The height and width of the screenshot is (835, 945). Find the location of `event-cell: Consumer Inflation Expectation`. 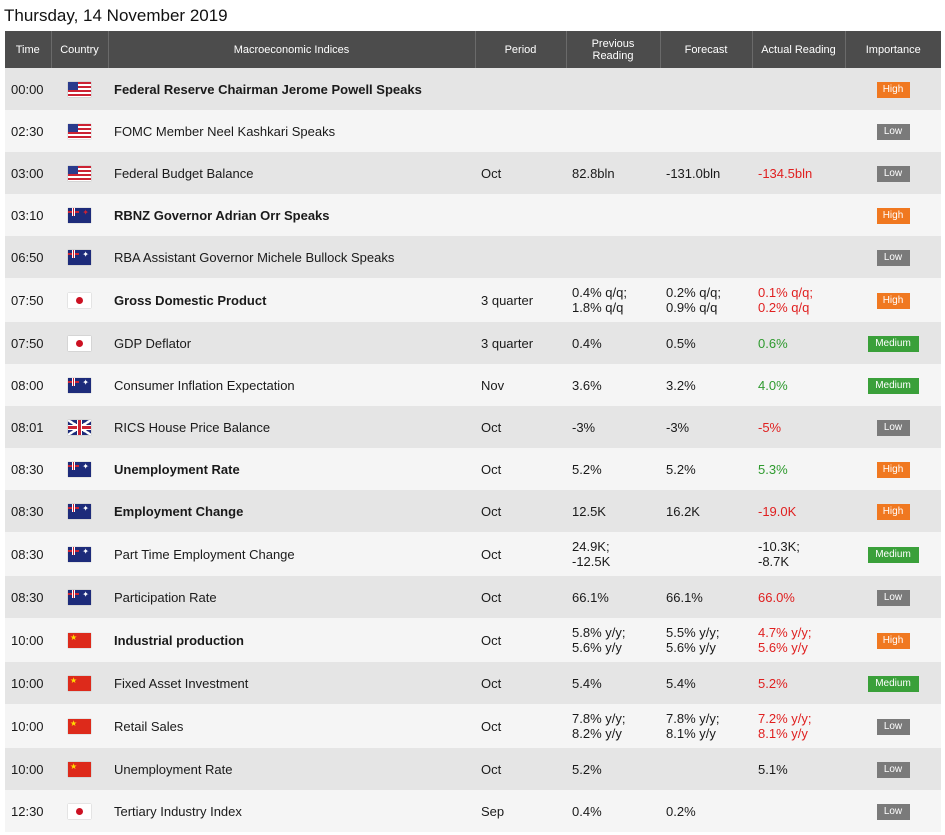

event-cell: Consumer Inflation Expectation is located at coordinates (291, 385).